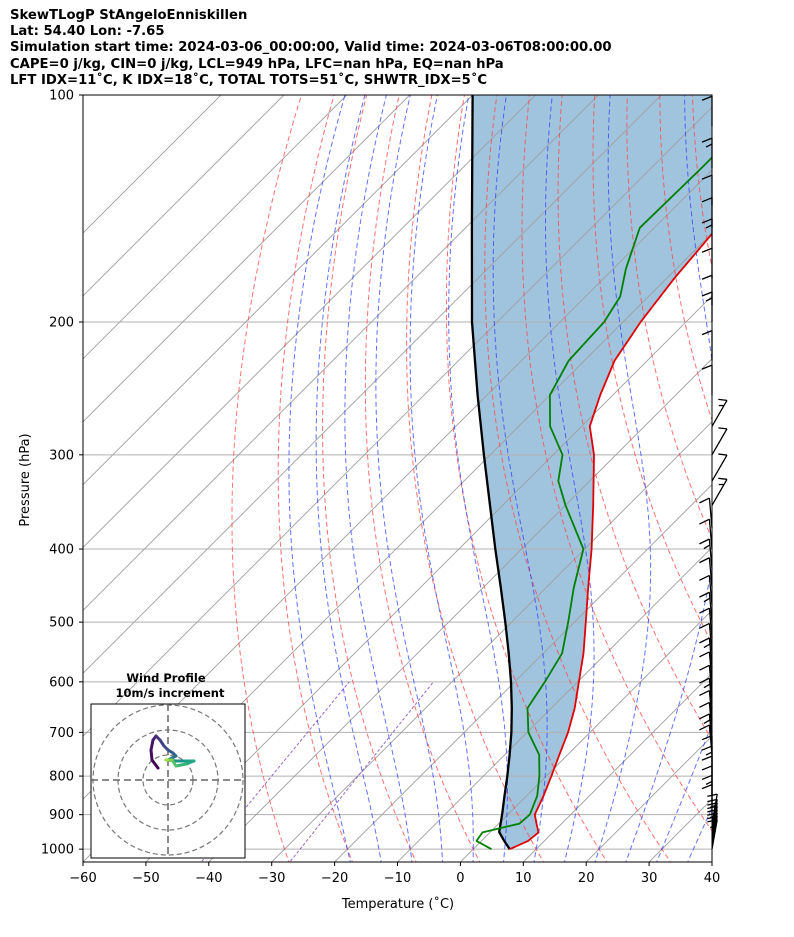  I want to click on y-tick-label: 600, so click(61, 682).